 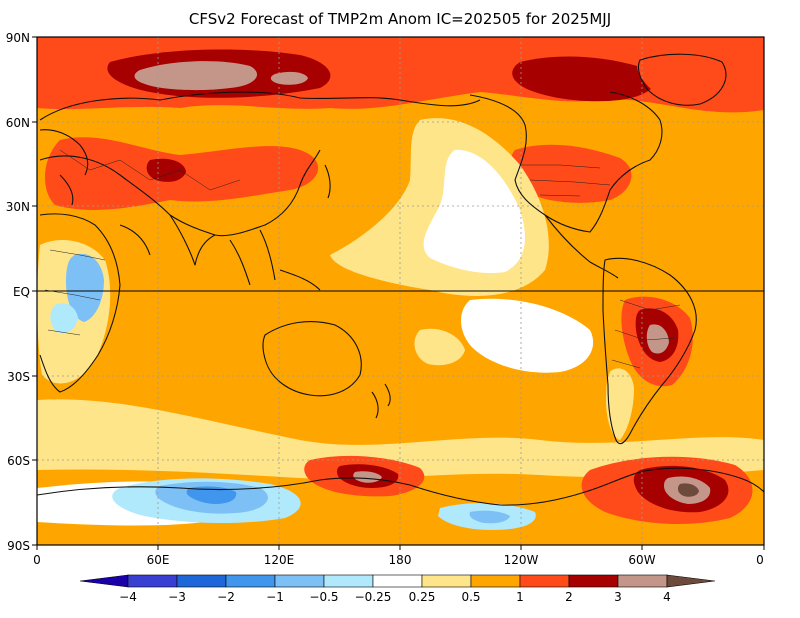 I want to click on colorbar-label: 1, so click(x=520, y=597).